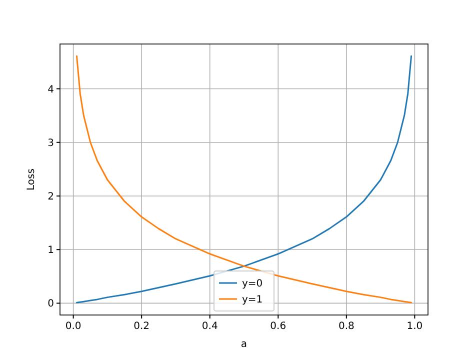 Image resolution: width=474 pixels, height=355 pixels. Describe the element at coordinates (31, 179) in the screenshot. I see `y-axis-title: Loss` at that location.